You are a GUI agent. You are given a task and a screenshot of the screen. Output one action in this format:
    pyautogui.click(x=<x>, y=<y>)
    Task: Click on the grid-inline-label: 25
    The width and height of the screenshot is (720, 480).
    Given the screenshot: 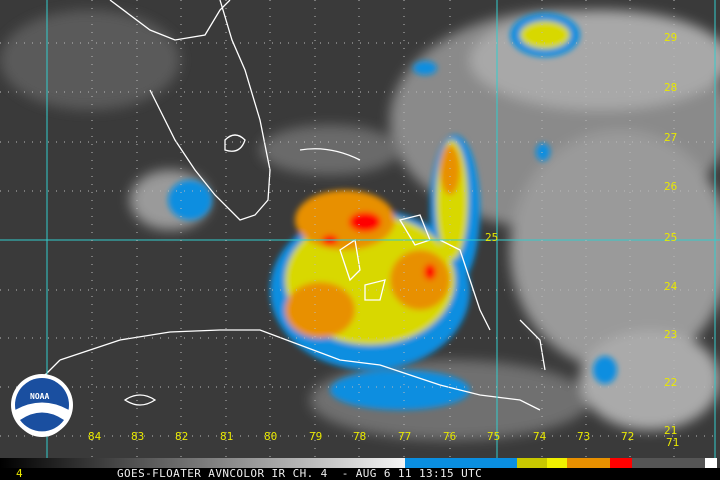 What is the action you would take?
    pyautogui.click(x=492, y=237)
    